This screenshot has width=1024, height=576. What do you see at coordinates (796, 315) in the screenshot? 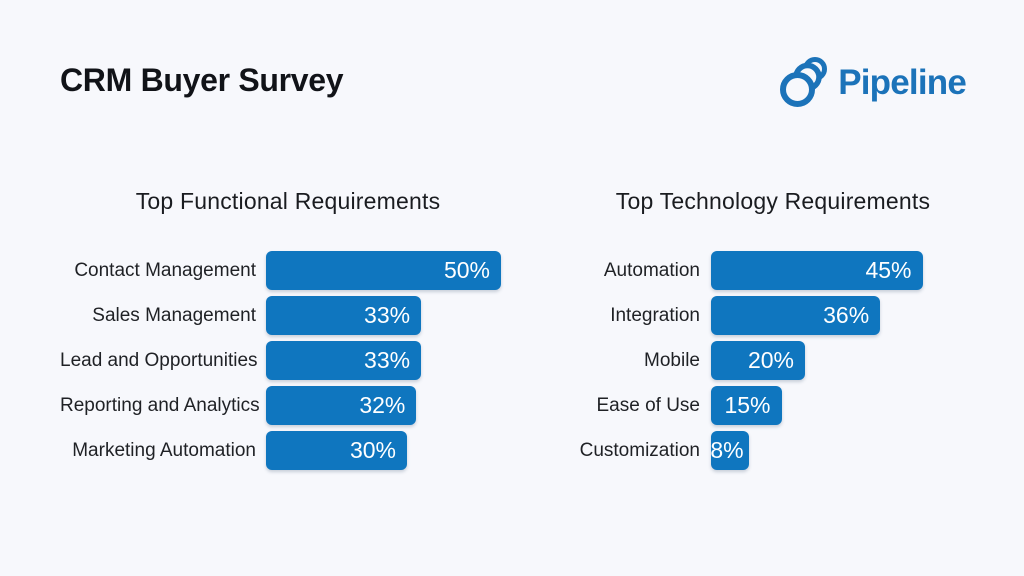
I see `bar: 36%` at bounding box center [796, 315].